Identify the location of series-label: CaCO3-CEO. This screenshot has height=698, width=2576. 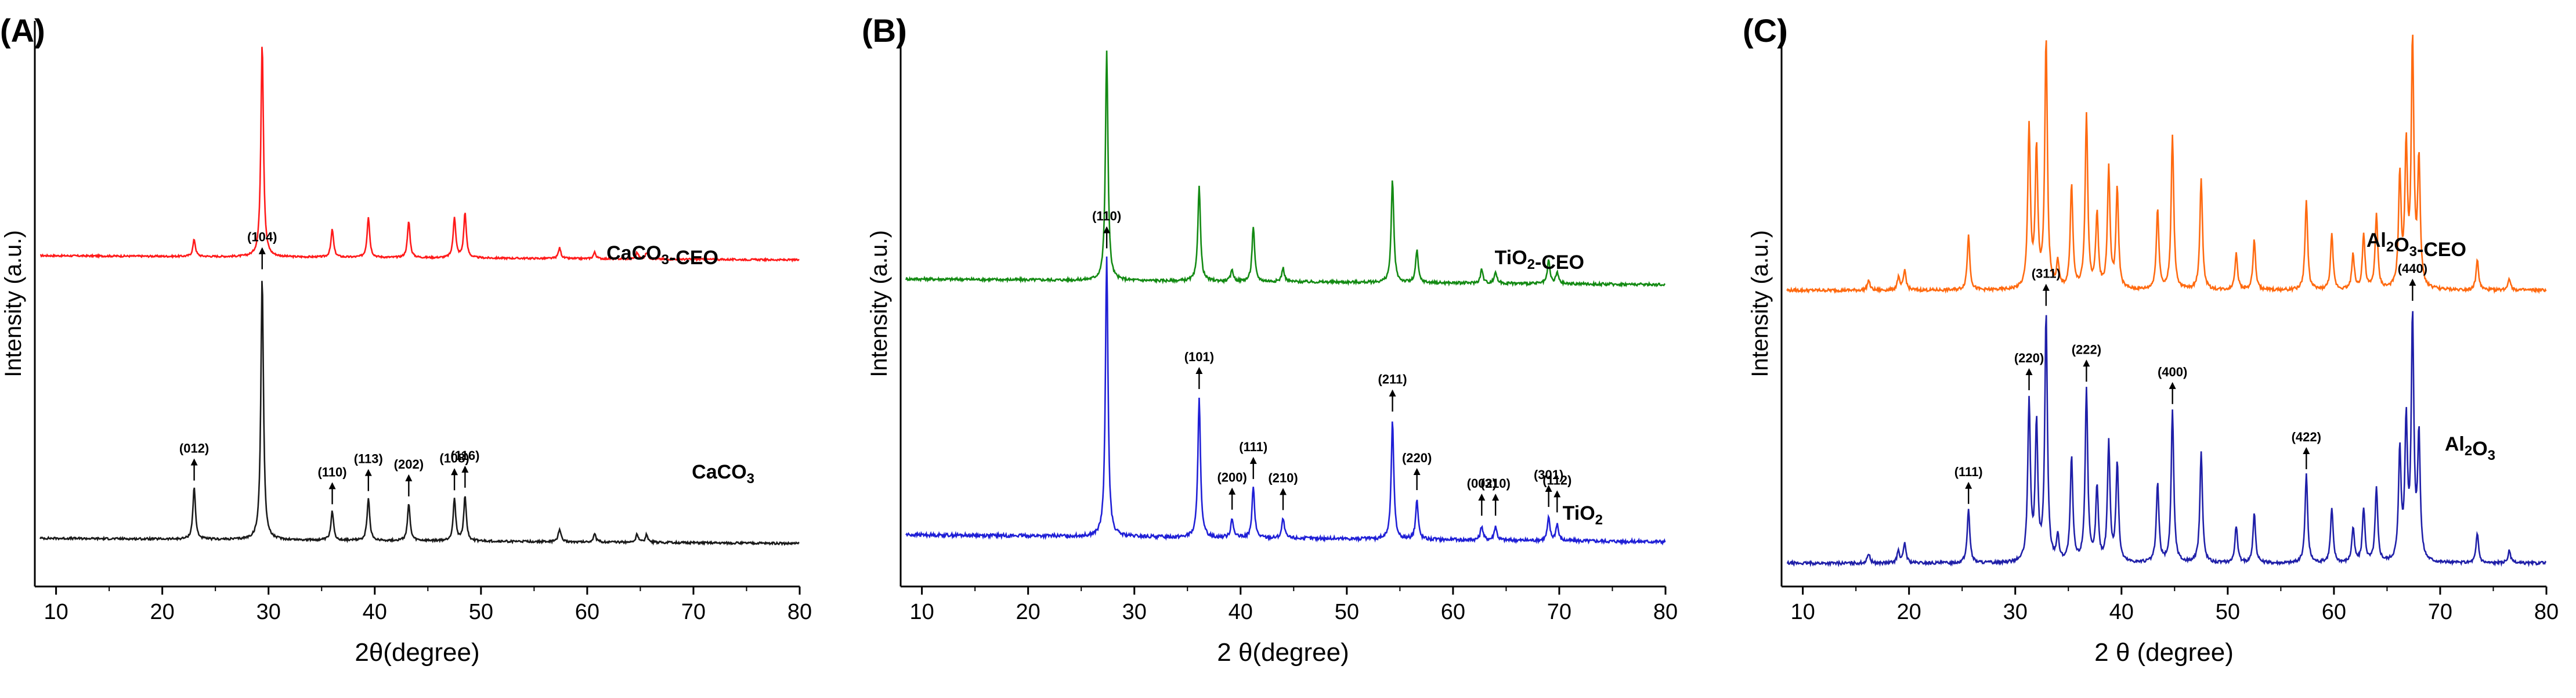
(662, 255).